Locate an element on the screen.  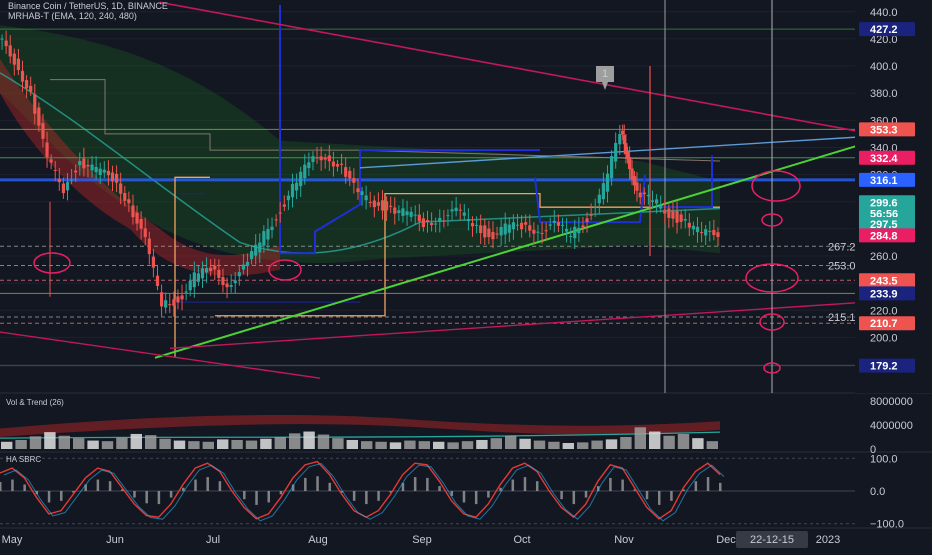
lower-resistance-line is located at coordinates (160, 355).